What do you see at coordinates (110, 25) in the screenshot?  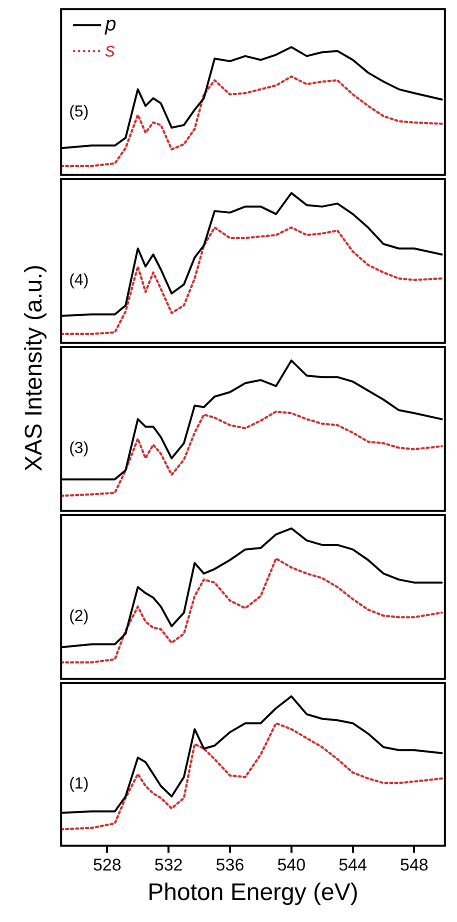 I see `legend-label: p` at bounding box center [110, 25].